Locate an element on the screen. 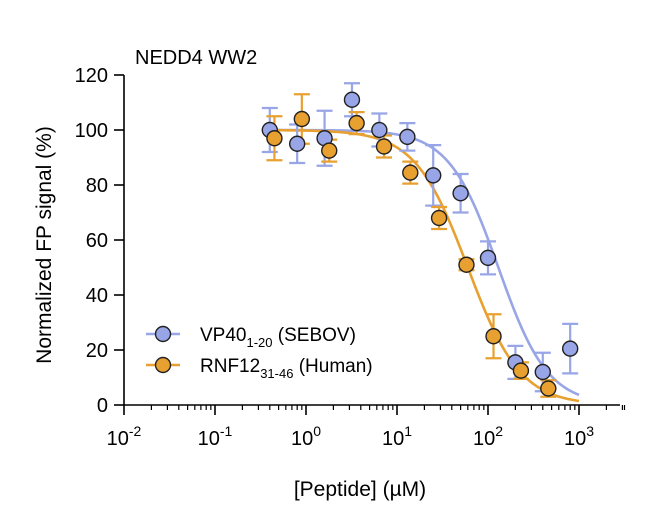 This screenshot has height=506, width=648. y-axis-label: Normalized FP signal (%) is located at coordinates (44, 245).